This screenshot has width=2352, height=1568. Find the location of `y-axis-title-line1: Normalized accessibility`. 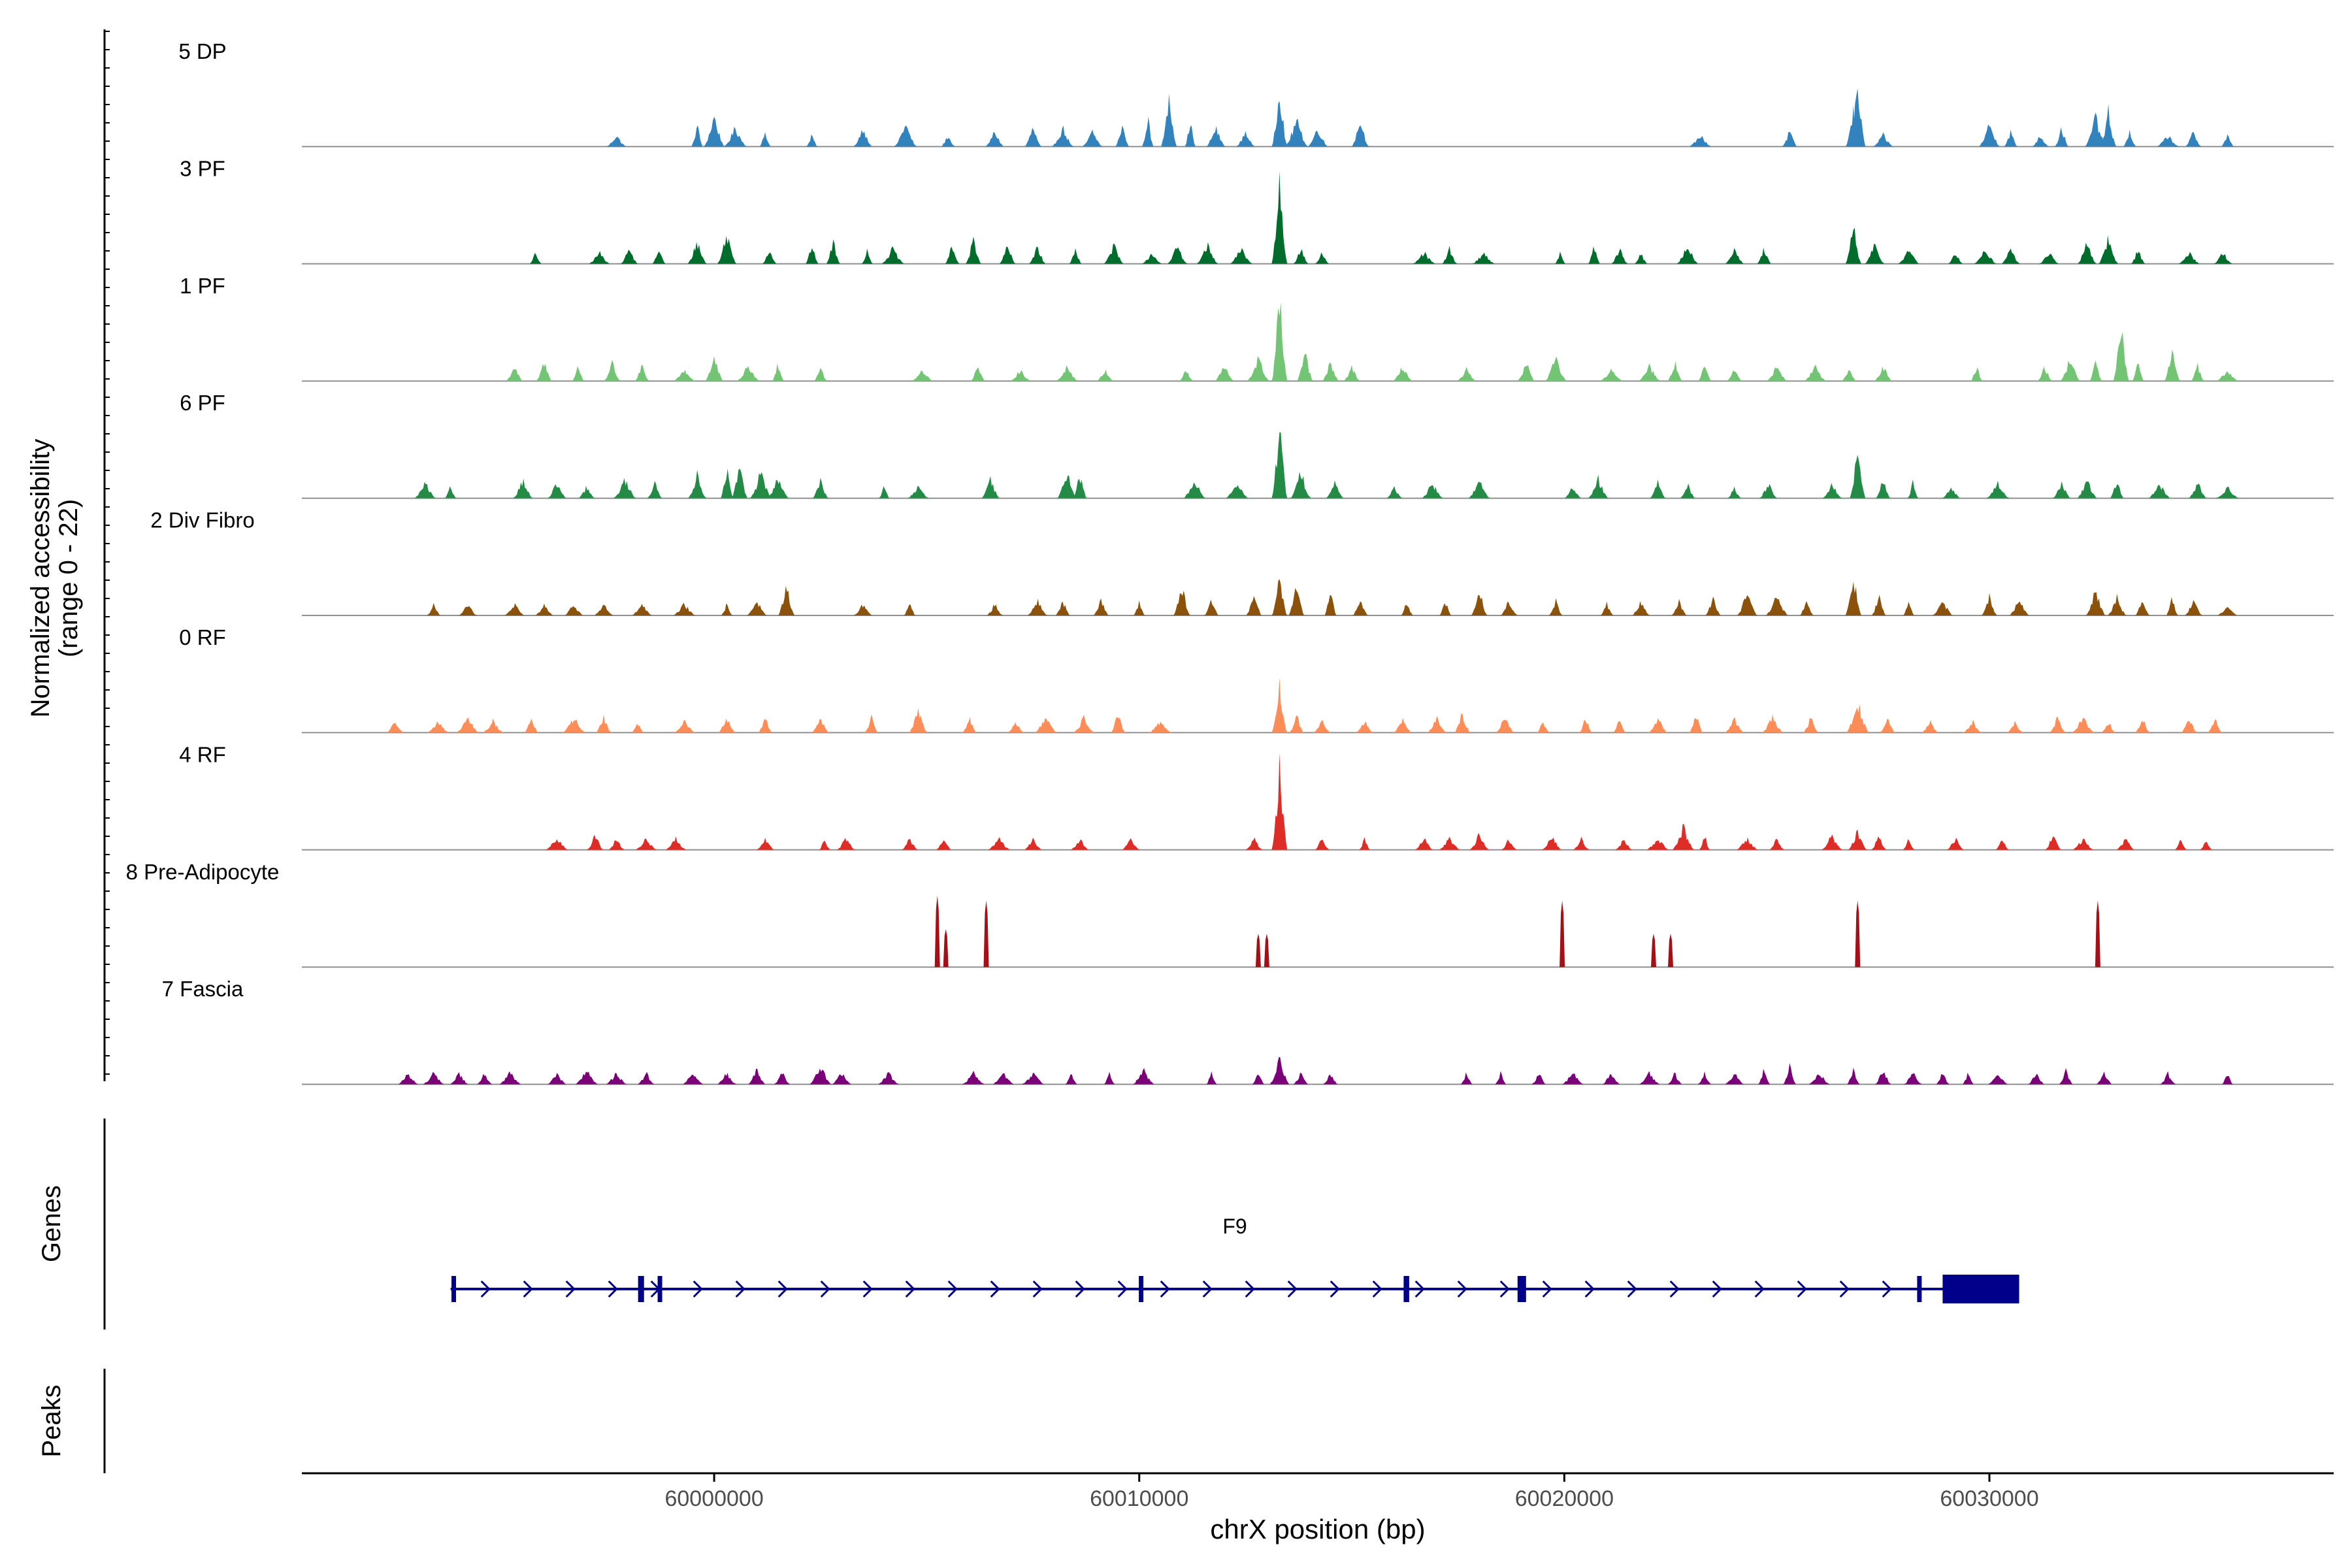

y-axis-title-line1: Normalized accessibility is located at coordinates (40, 578).